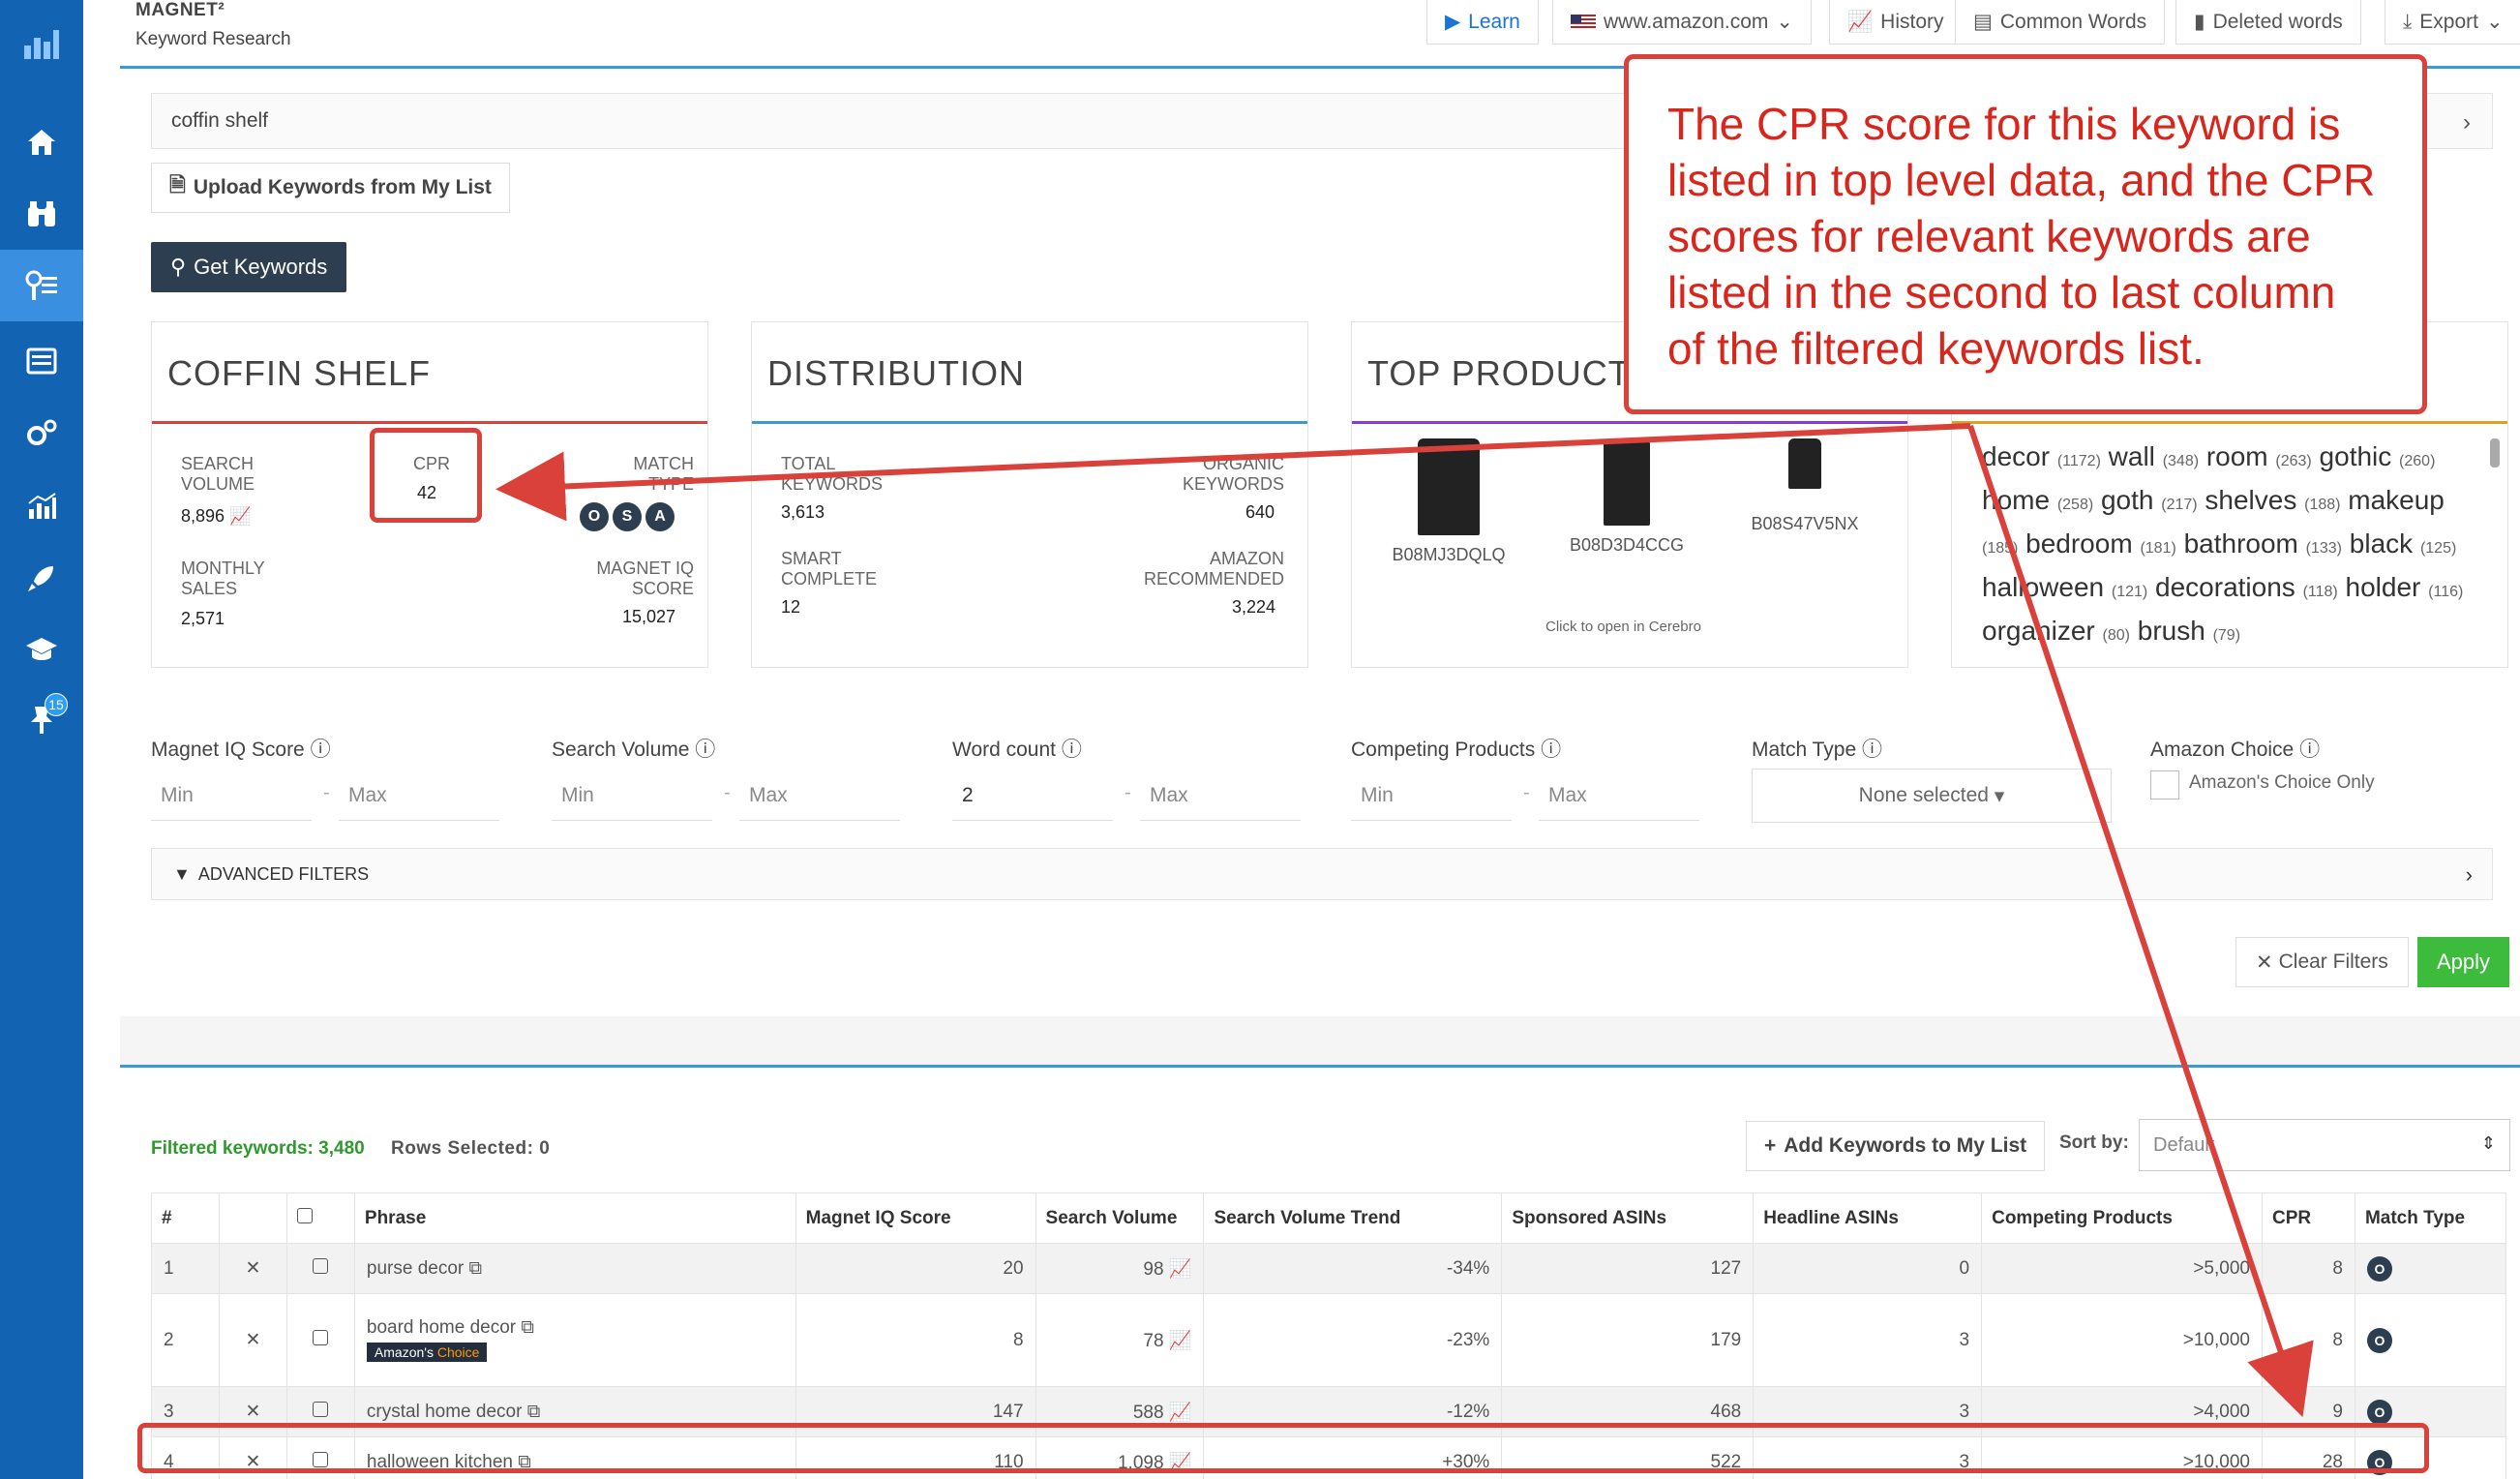 The height and width of the screenshot is (1479, 2520). I want to click on gears-icon, so click(42, 432).